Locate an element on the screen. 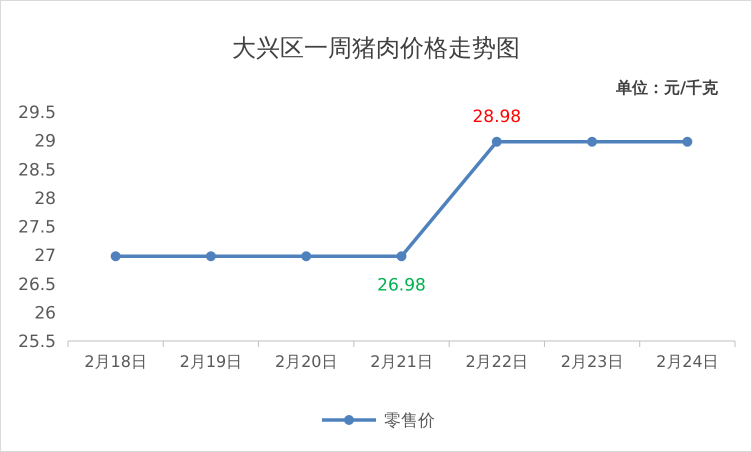 This screenshot has width=752, height=452. legend-label: 零售价 is located at coordinates (409, 421).